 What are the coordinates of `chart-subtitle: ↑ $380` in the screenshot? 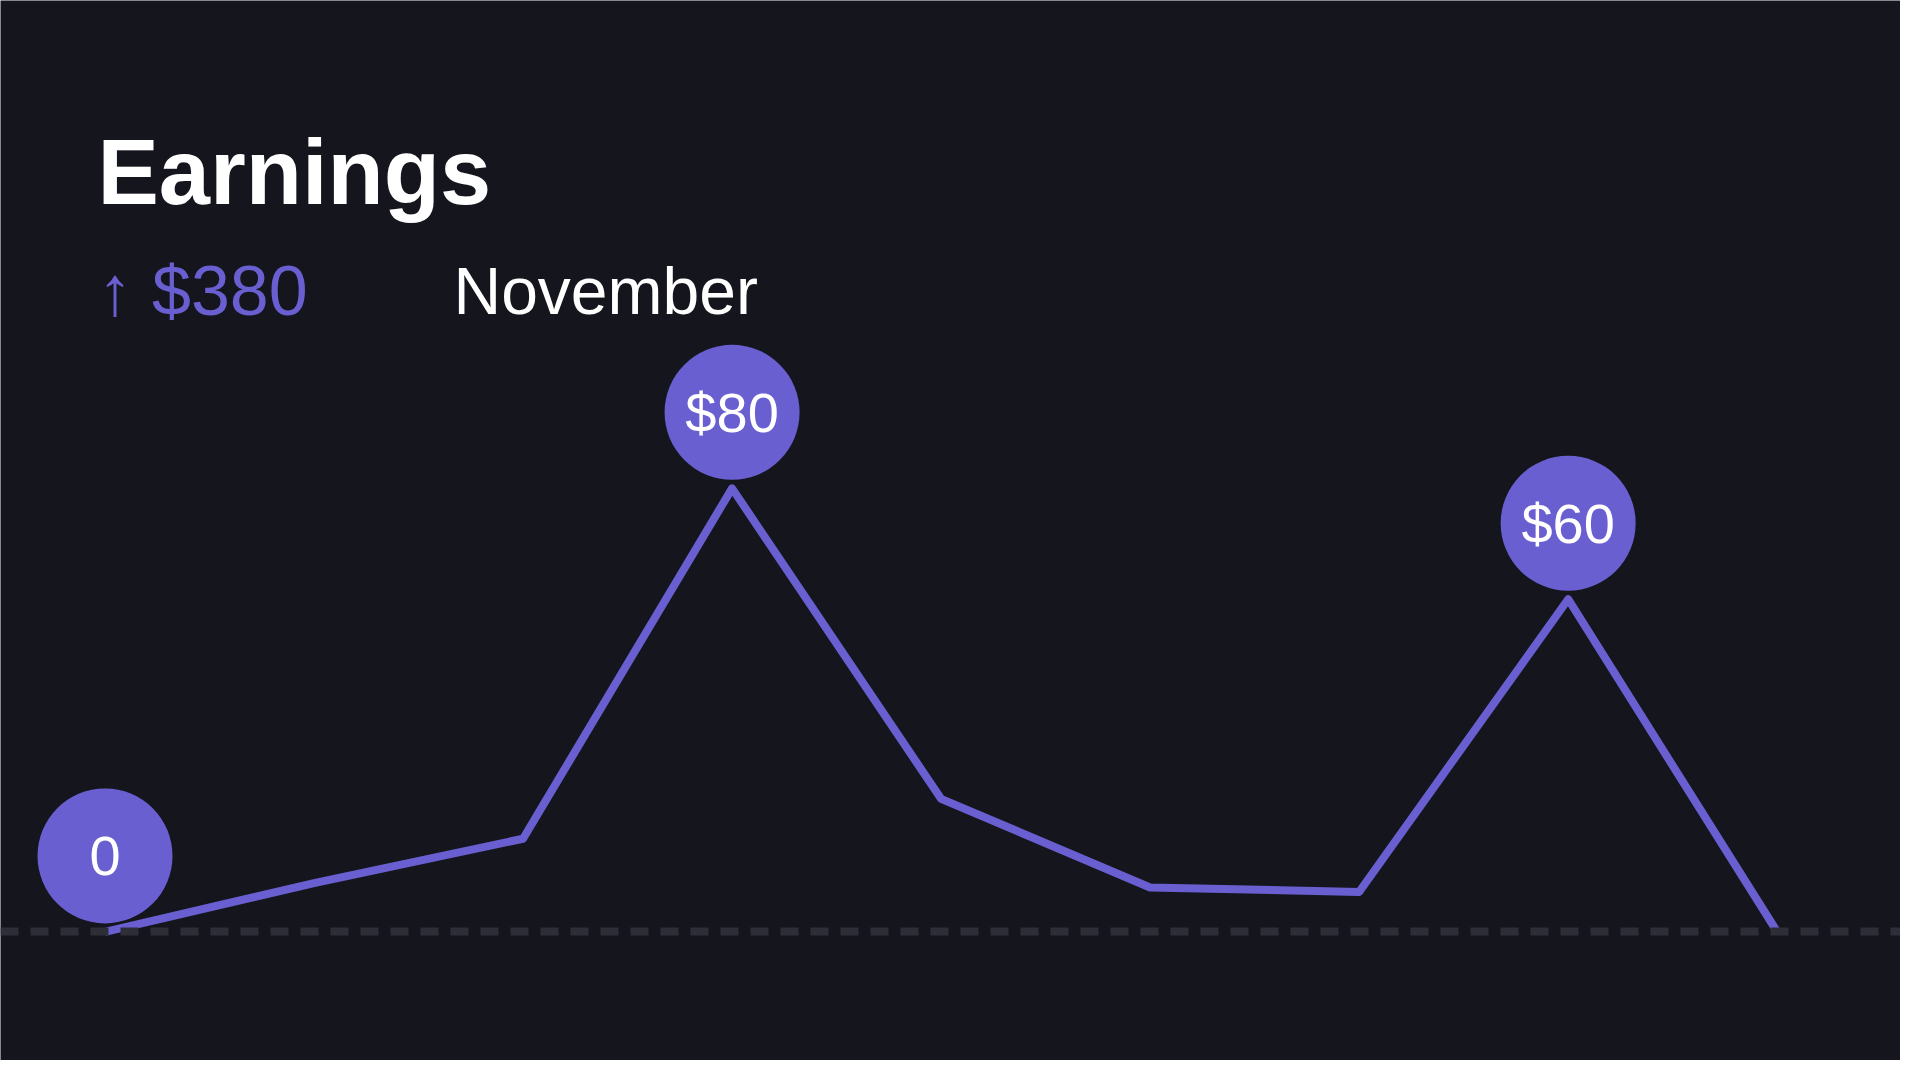 It's located at (202, 290).